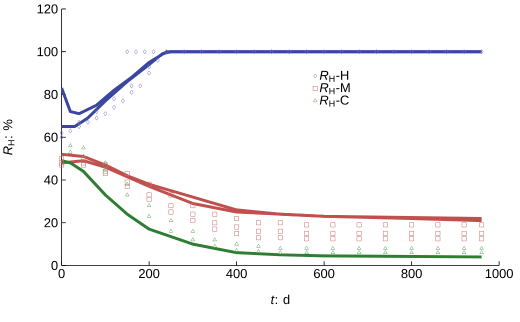 Image resolution: width=520 pixels, height=322 pixels. What do you see at coordinates (324, 273) in the screenshot?
I see `x-tick-label: 600` at bounding box center [324, 273].